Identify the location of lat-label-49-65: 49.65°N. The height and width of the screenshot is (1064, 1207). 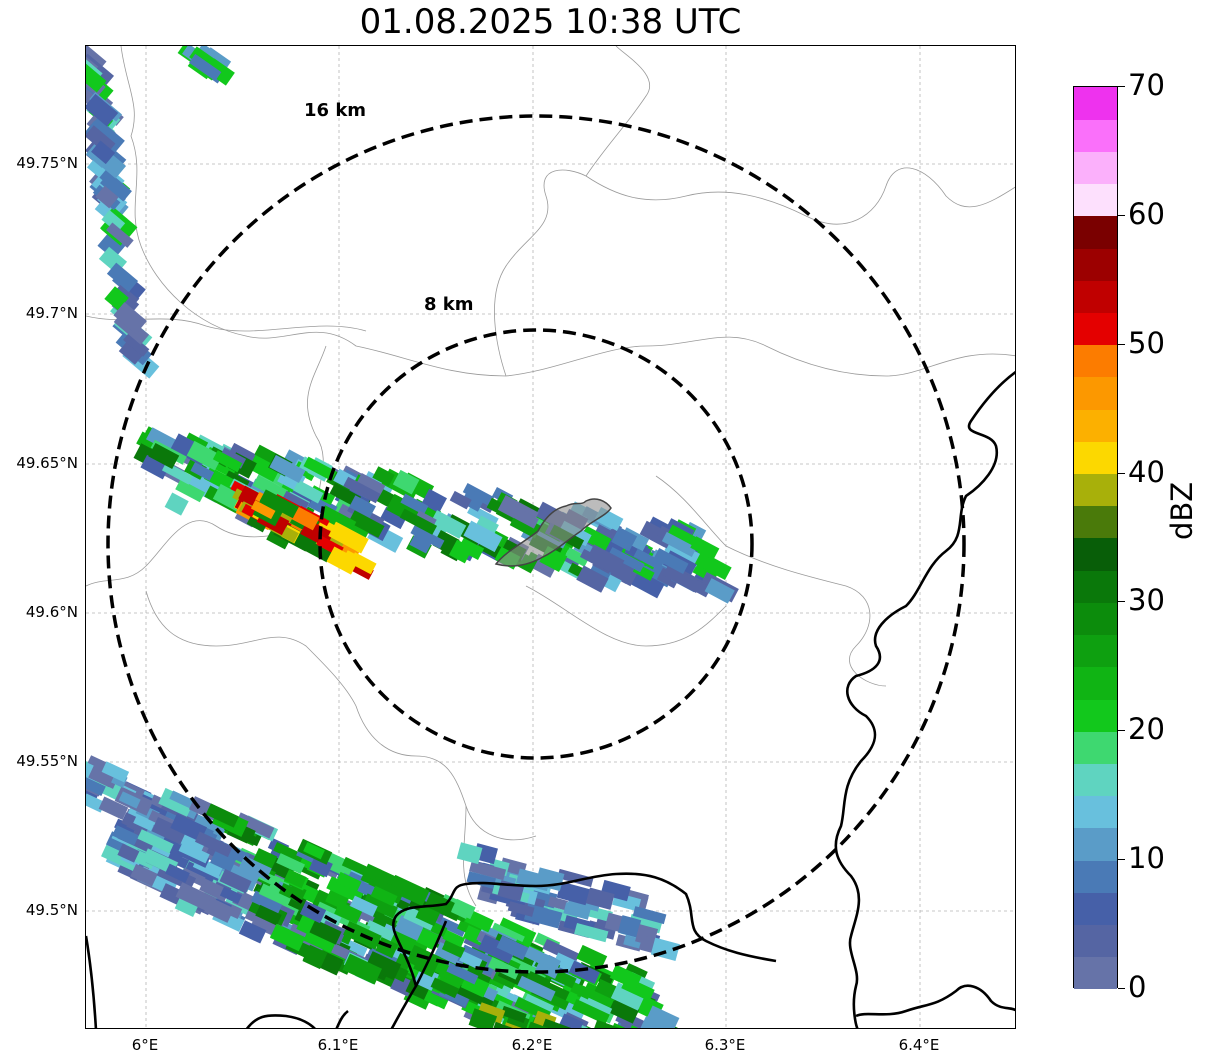
(47, 463).